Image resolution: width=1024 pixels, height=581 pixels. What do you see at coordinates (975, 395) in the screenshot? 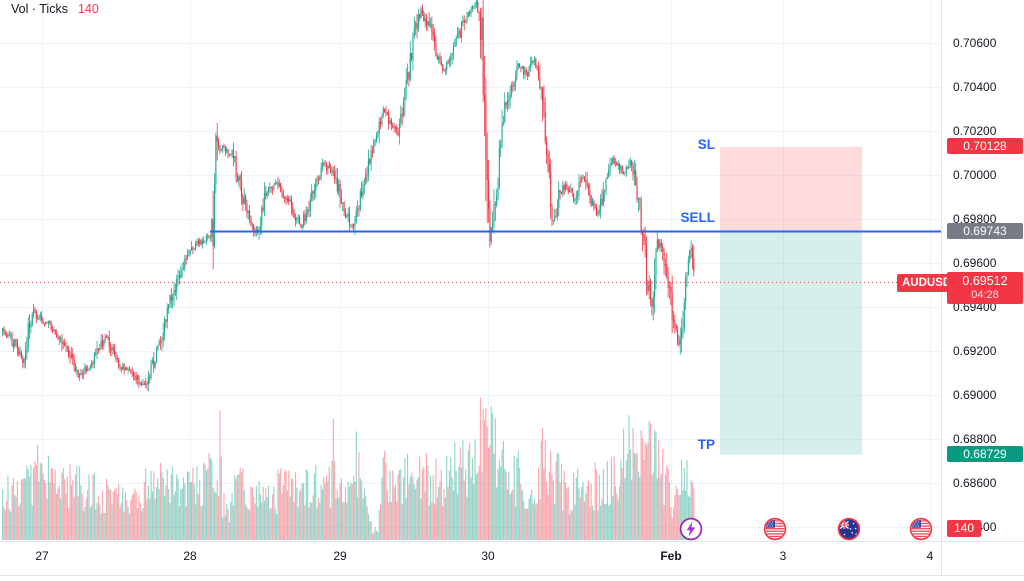
I see `price-tick-label: 0.69000` at bounding box center [975, 395].